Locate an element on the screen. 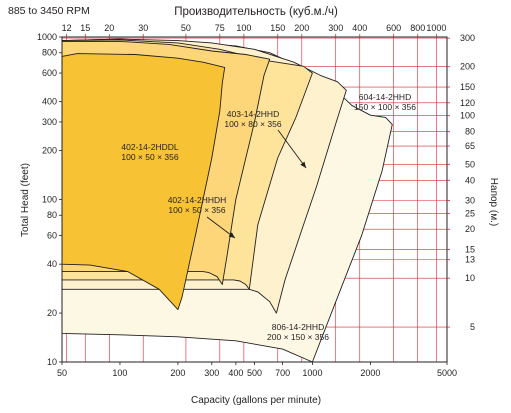  top-tick-label: 30 is located at coordinates (143, 28).